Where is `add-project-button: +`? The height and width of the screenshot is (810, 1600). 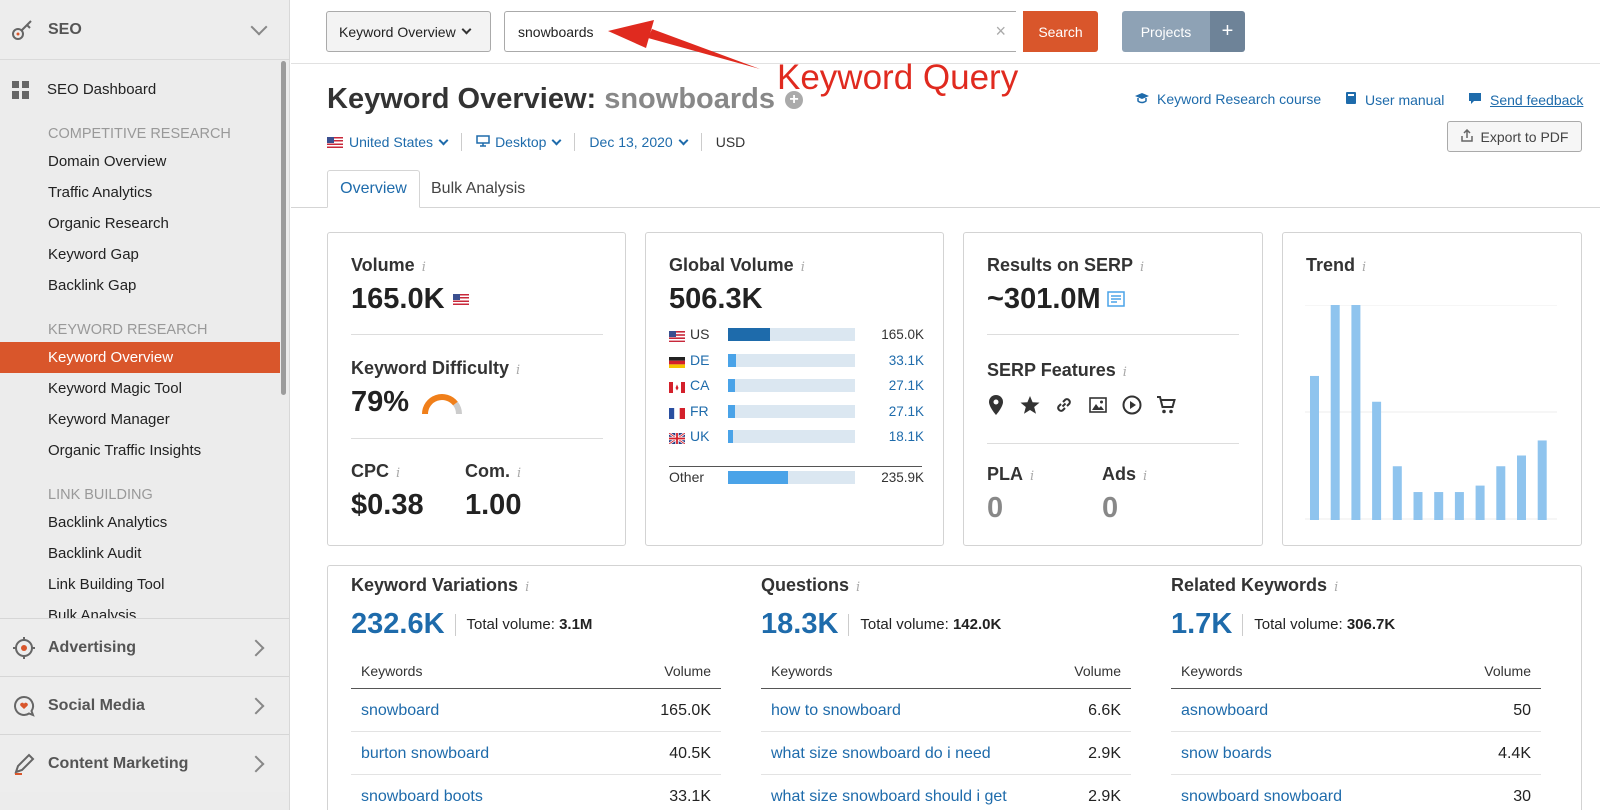
add-project-button: + is located at coordinates (1227, 31).